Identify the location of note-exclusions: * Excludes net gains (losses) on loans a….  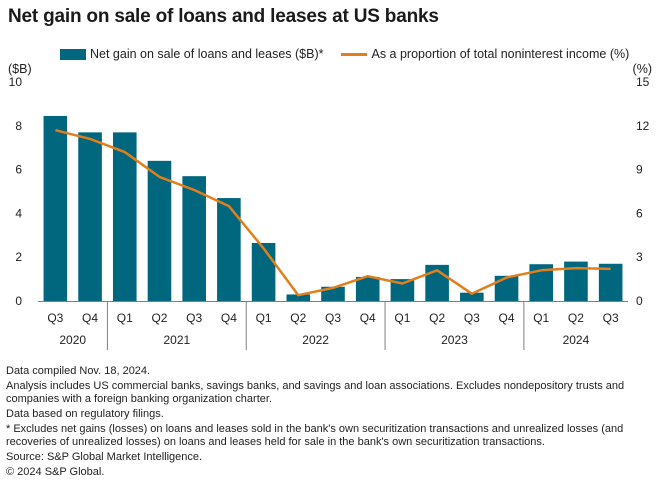
(315, 435).